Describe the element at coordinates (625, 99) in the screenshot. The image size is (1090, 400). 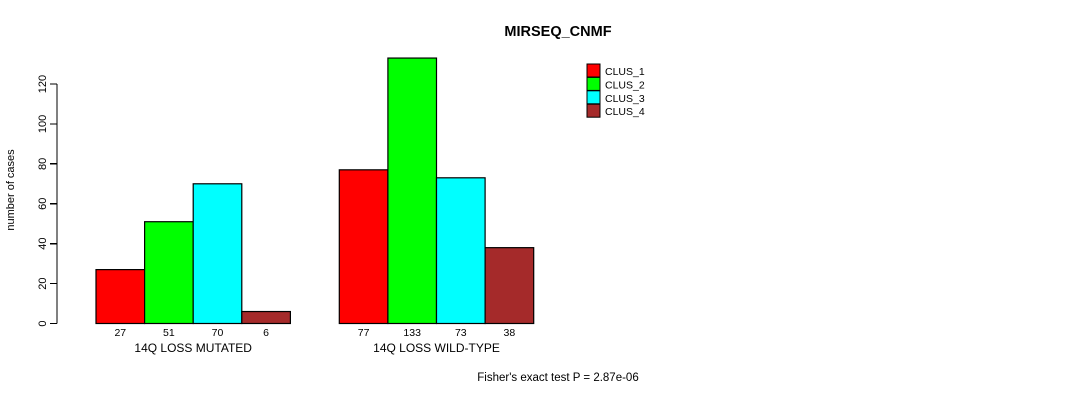
I see `legend-label-CLUS_3: CLUS_3` at that location.